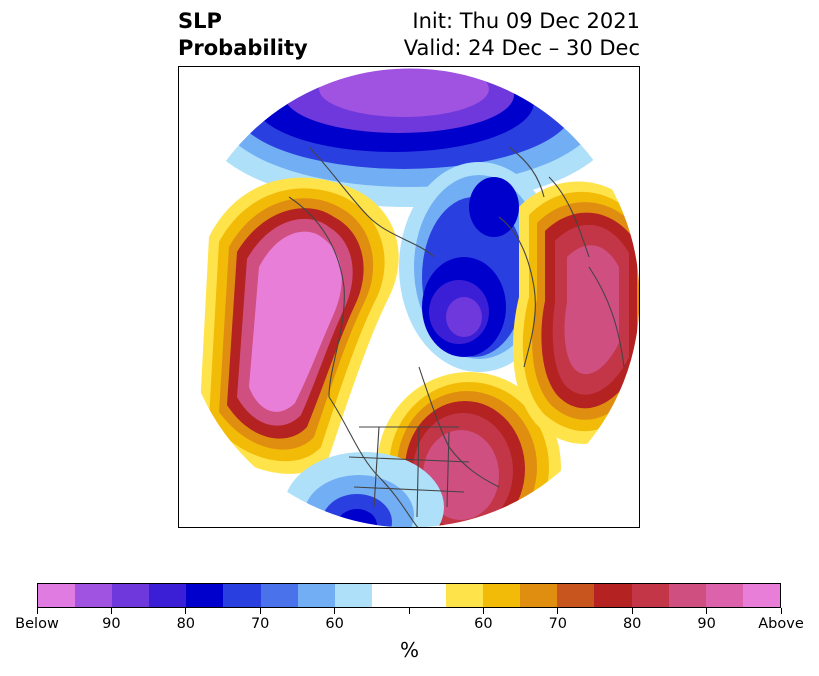 This screenshot has width=819, height=676. What do you see at coordinates (526, 21) in the screenshot?
I see `init-date: Init: Thu 09 Dec 2021` at bounding box center [526, 21].